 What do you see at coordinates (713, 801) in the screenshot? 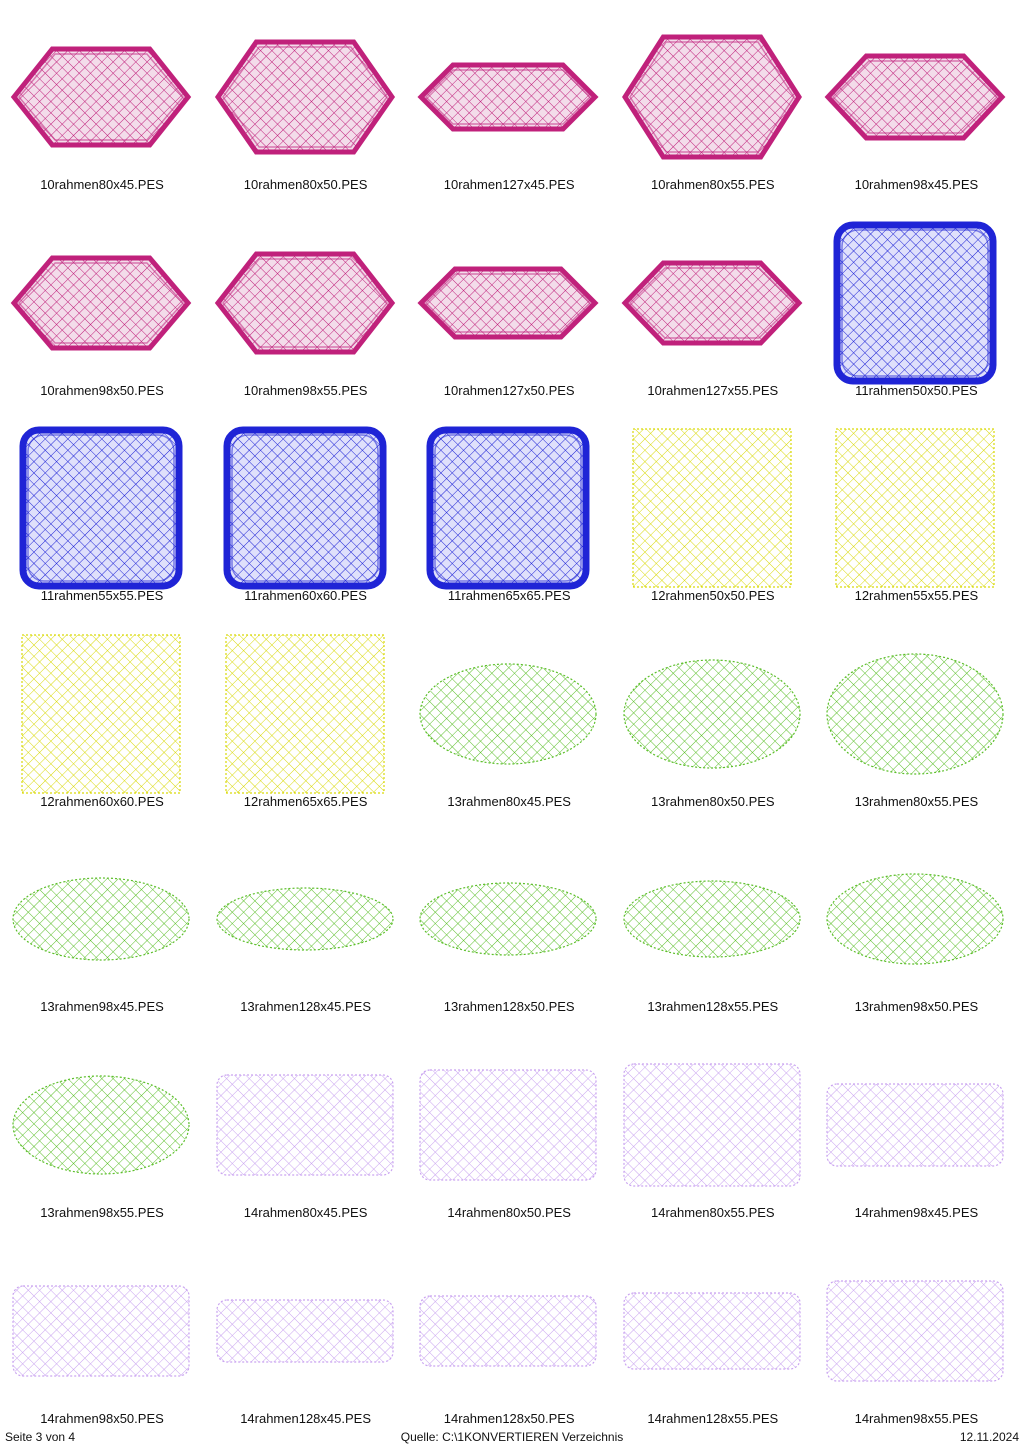
I see `file-name-label: 13rahmen80x50.PES` at bounding box center [713, 801].